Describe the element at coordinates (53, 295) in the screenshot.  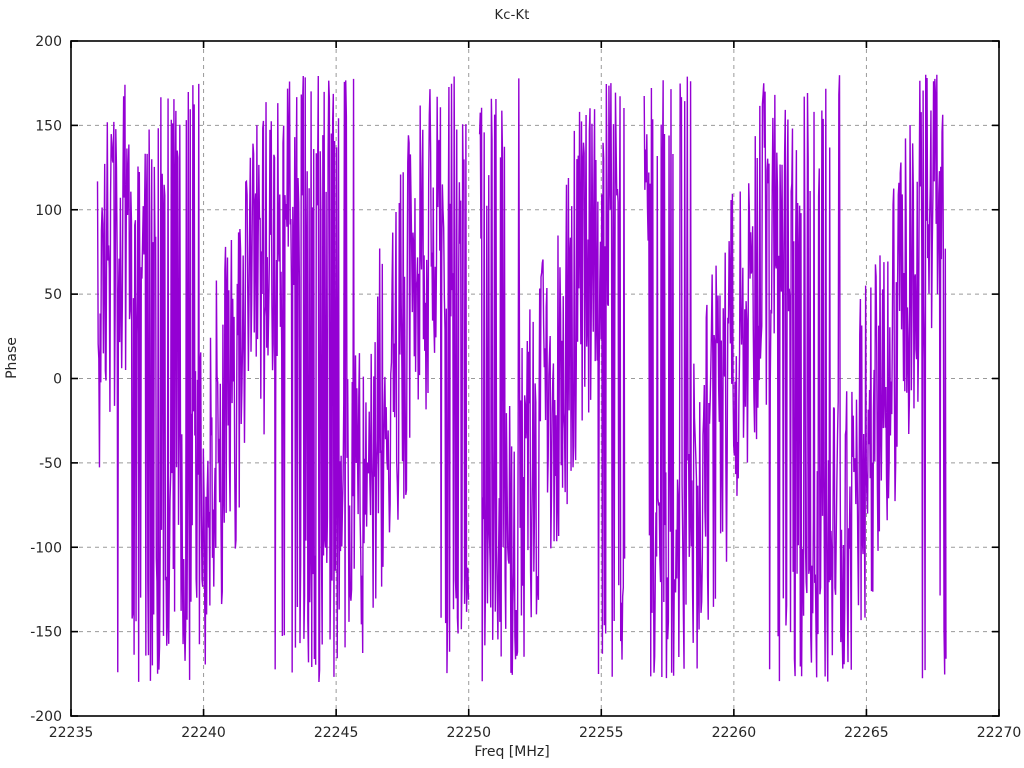
I see `y-tick-label: 50` at that location.